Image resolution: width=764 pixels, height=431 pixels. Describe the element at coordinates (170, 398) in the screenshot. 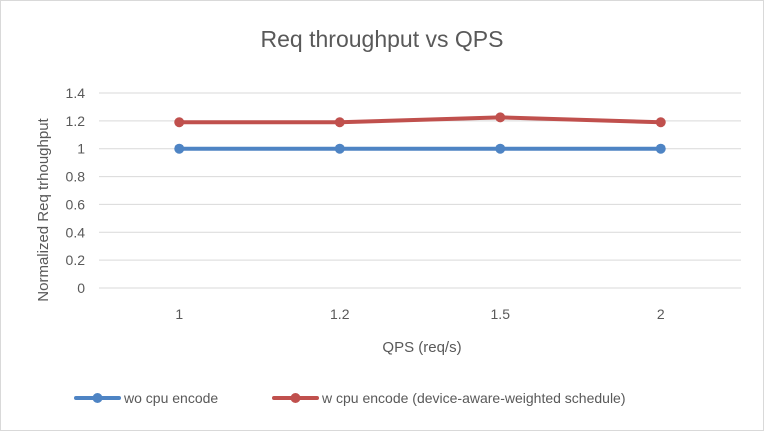

I see `legend-label: wo cpu encode` at that location.